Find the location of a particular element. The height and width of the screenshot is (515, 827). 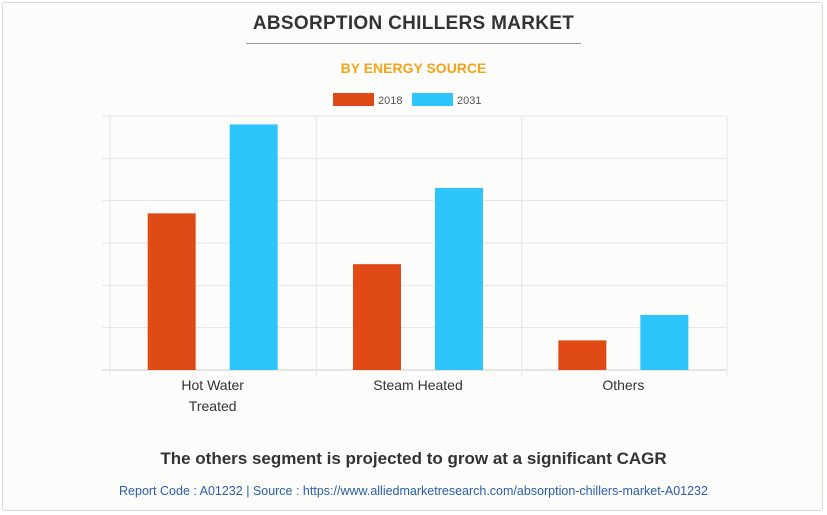

x-axis-labels: Hot Water Treated Steam Heated Others is located at coordinates (412, 395).